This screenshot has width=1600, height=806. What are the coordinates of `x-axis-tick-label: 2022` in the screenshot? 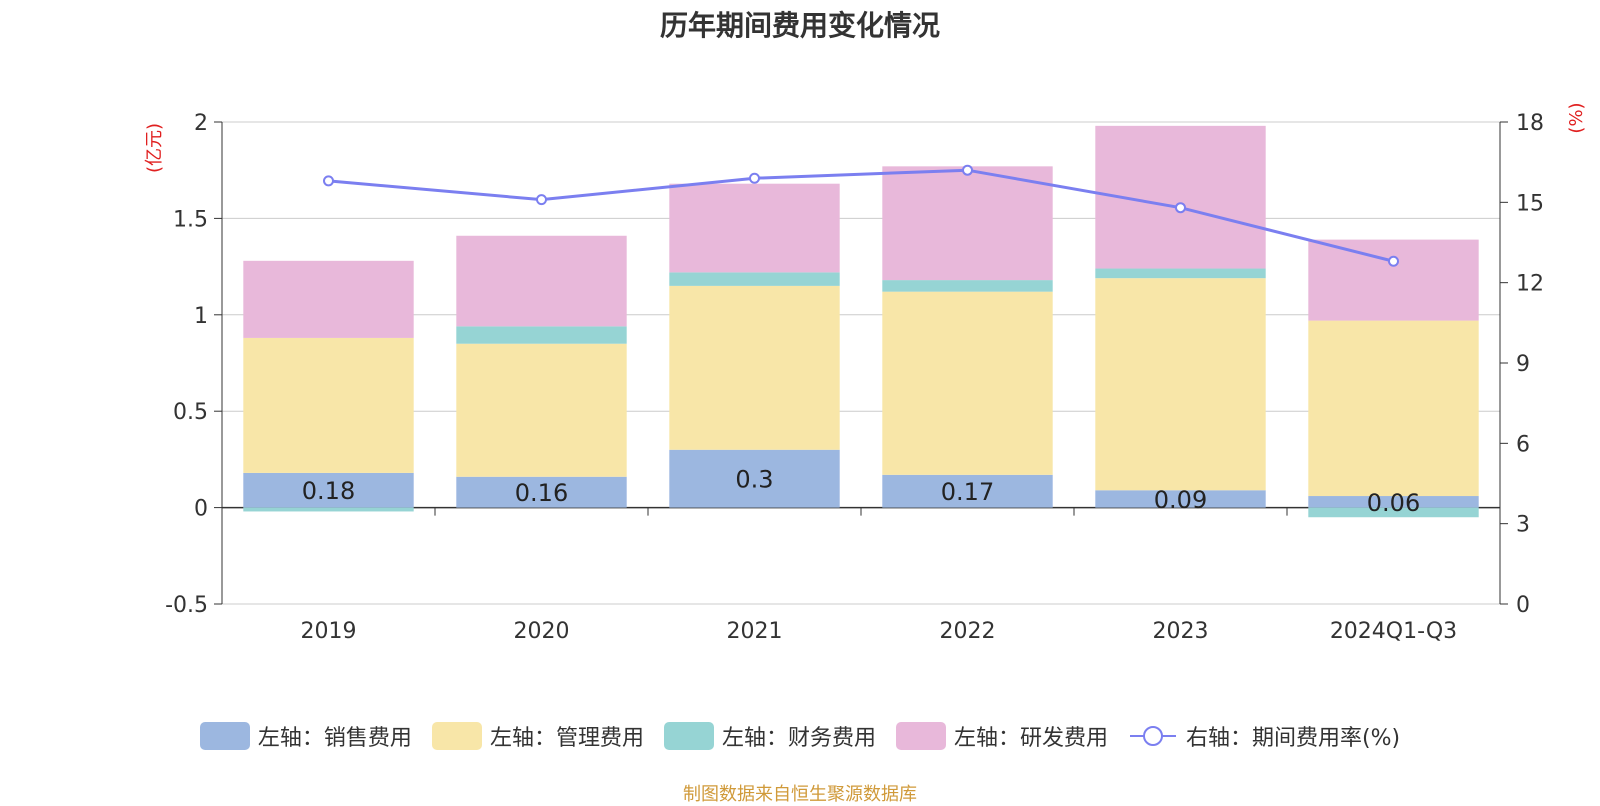 It's located at (968, 631).